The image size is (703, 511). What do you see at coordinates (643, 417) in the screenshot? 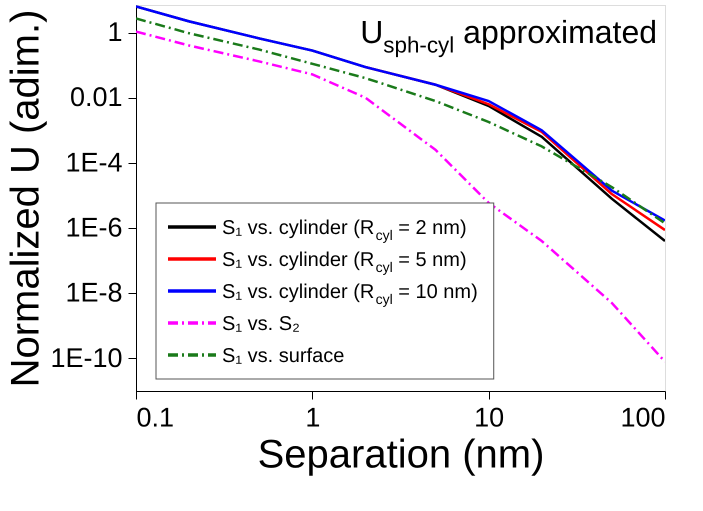
I see `x-tick-label: 100` at bounding box center [643, 417].